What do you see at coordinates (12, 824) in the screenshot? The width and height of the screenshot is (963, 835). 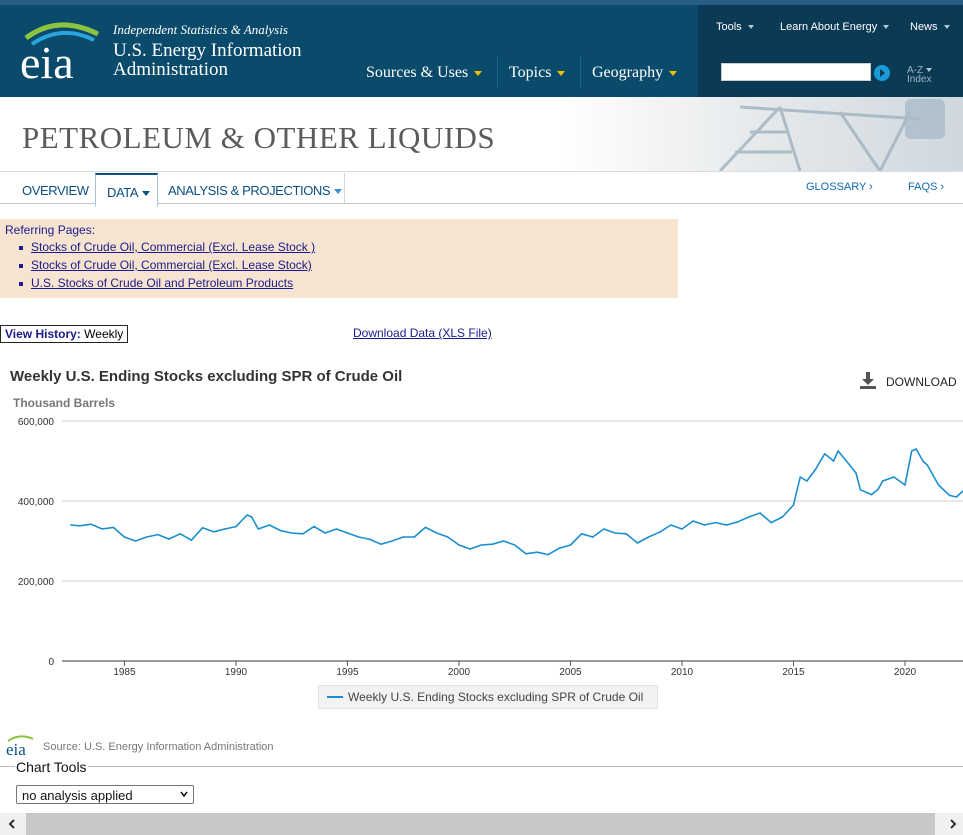 I see `scroll-left-arrow-icon` at bounding box center [12, 824].